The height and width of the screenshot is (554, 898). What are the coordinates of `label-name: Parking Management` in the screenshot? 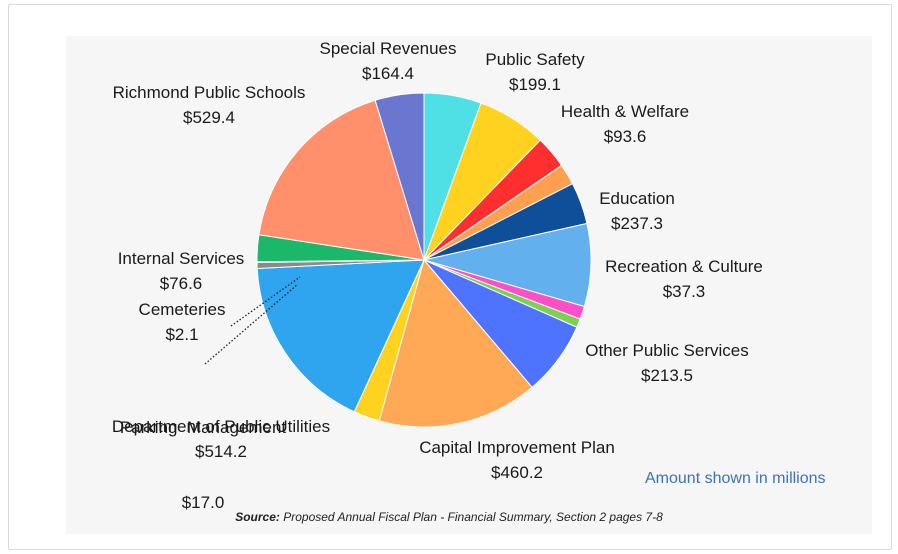 It's located at (203, 427).